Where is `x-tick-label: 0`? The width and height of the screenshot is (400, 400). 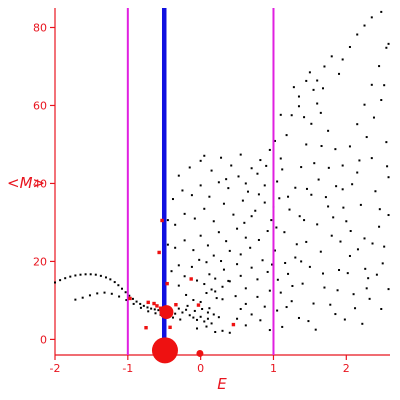 x-tick-label: 0 is located at coordinates (200, 368).